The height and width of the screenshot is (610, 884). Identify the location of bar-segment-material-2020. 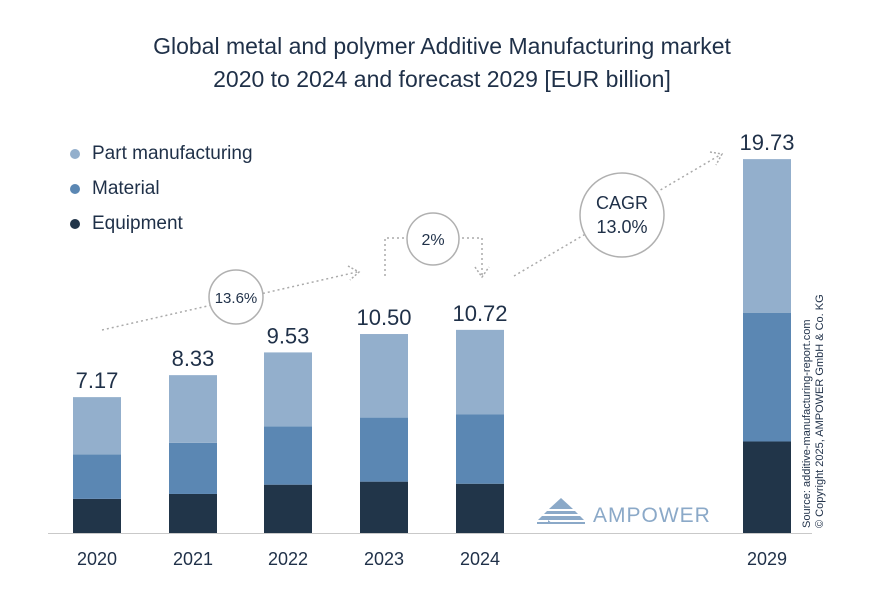
(97, 476).